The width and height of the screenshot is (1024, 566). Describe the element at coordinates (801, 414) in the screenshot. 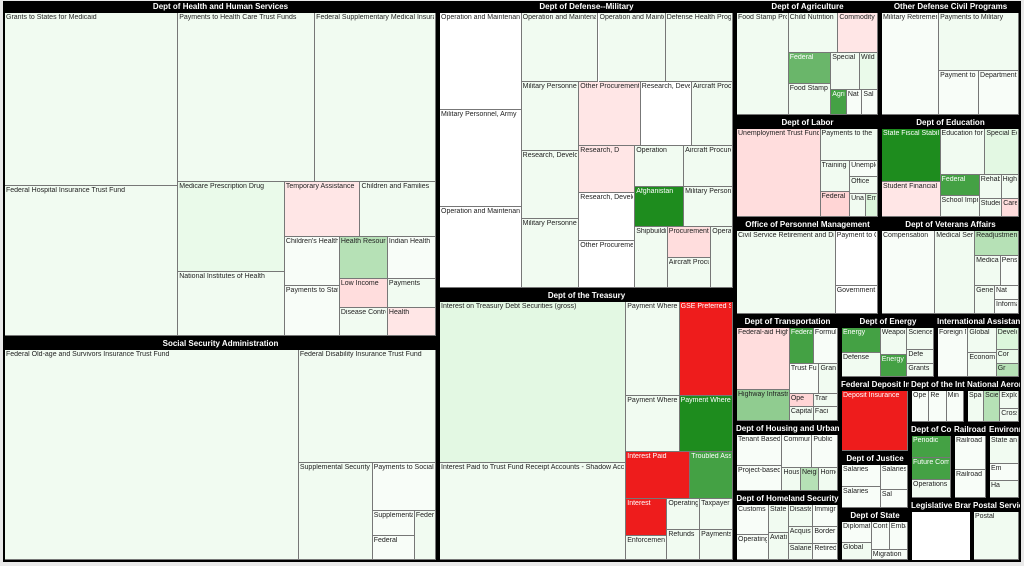

I see `treemap-leaf: Capital` at that location.